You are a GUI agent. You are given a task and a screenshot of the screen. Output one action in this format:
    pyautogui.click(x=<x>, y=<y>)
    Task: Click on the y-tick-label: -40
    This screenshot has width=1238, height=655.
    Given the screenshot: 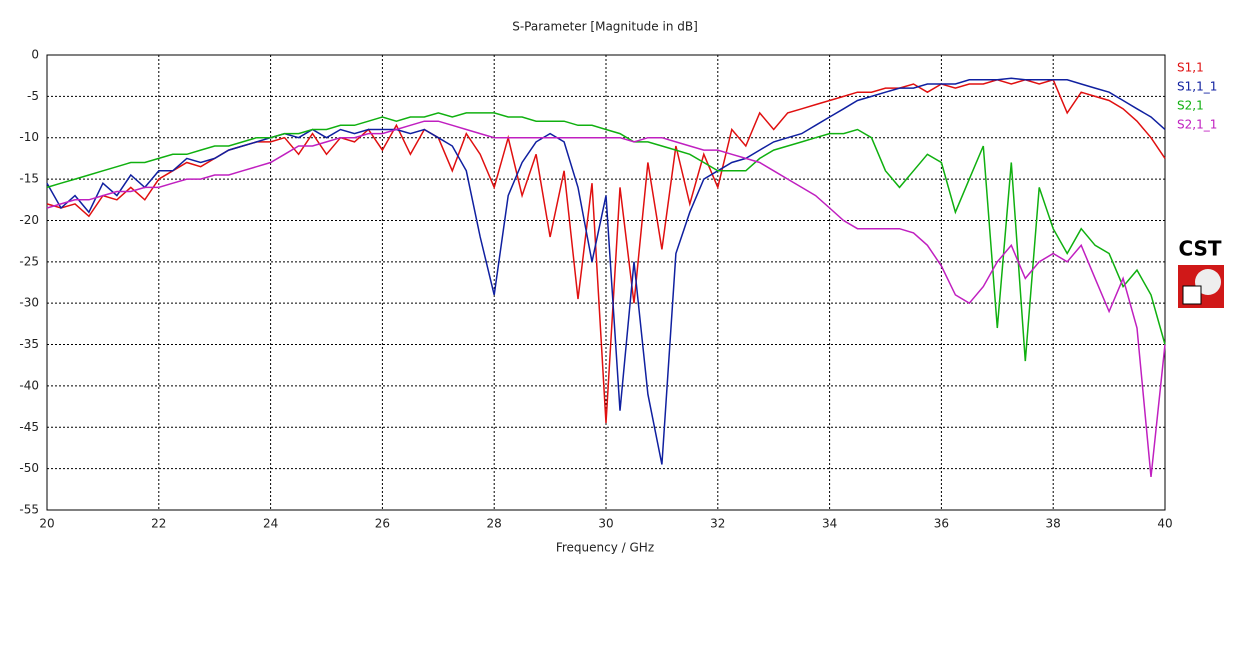 What is the action you would take?
    pyautogui.click(x=29, y=385)
    